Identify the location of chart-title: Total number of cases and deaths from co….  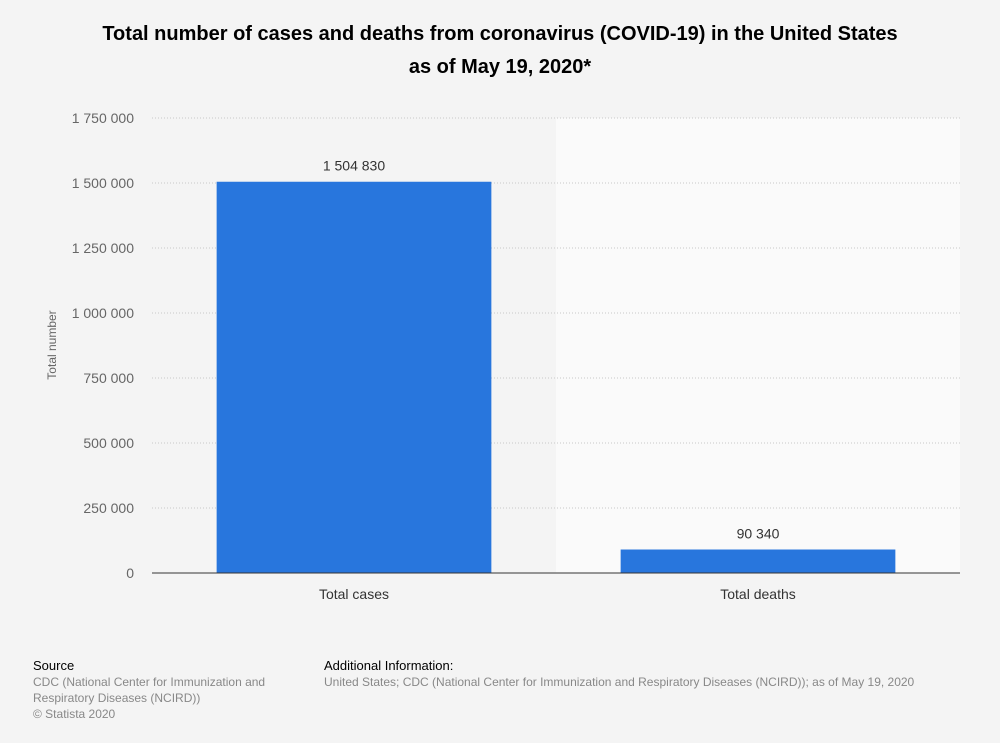
(500, 51).